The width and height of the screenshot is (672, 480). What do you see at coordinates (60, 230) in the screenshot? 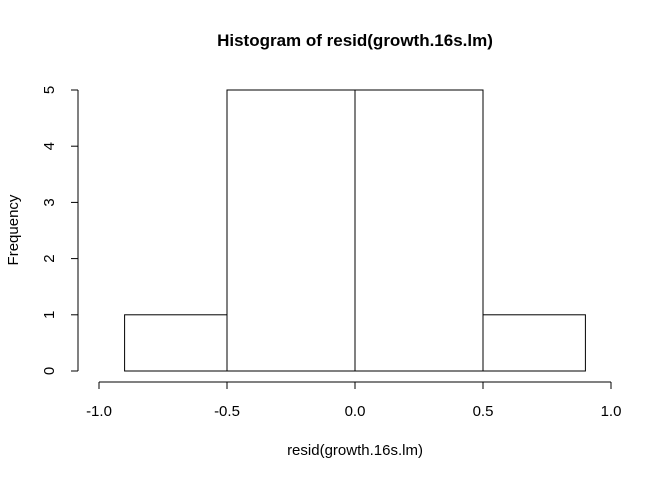
I see `y-axis: 0 1 2 3 4 5` at bounding box center [60, 230].